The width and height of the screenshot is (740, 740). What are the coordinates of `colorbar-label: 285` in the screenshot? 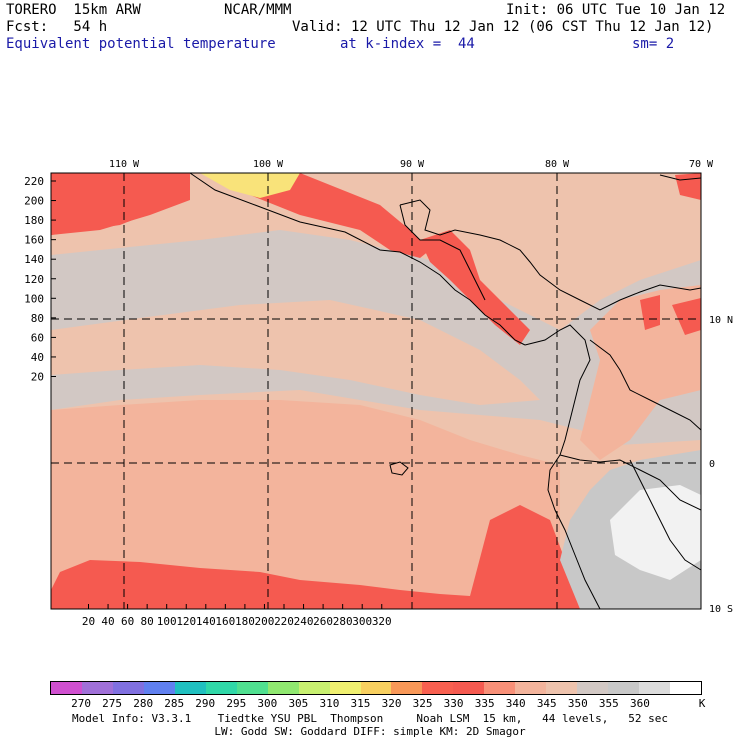 It's located at (174, 703).